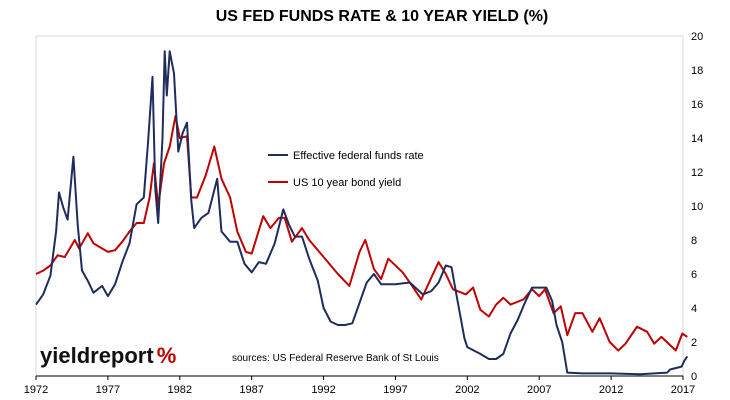 The height and width of the screenshot is (400, 730). Describe the element at coordinates (108, 390) in the screenshot. I see `x-tick-label: 1977` at that location.